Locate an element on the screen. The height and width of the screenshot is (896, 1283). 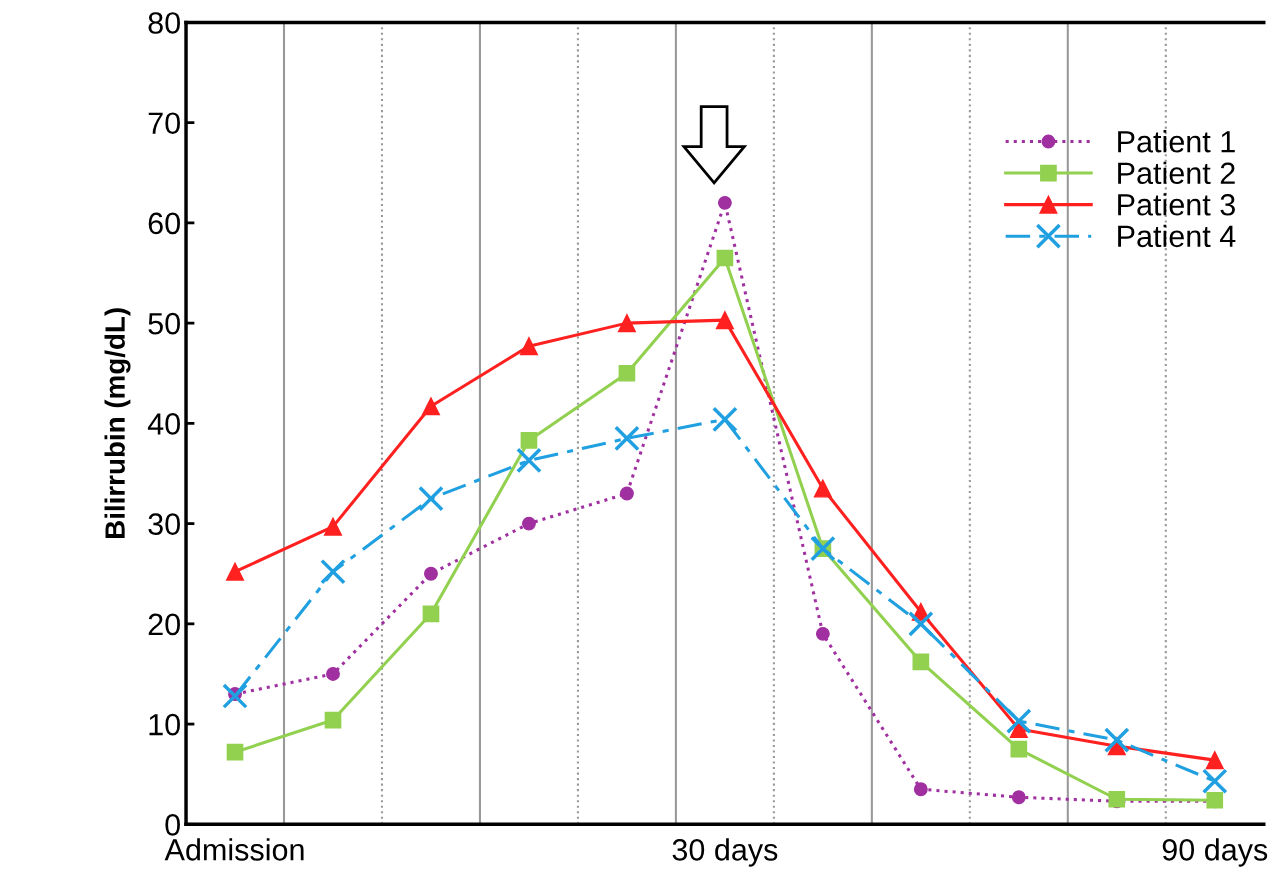
y-axis-title: Bilirrubin (mg/dL) is located at coordinates (117, 423).